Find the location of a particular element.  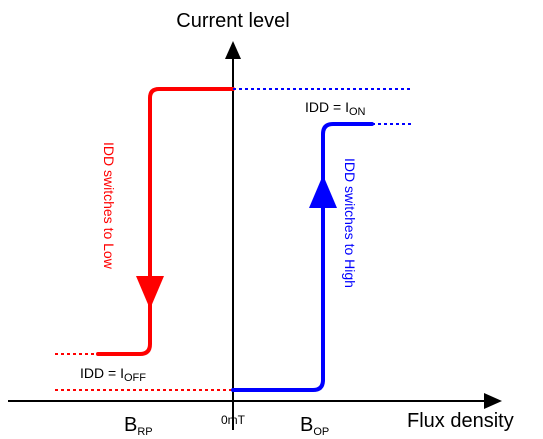

idd-on-label: IDD = ION is located at coordinates (335, 108).